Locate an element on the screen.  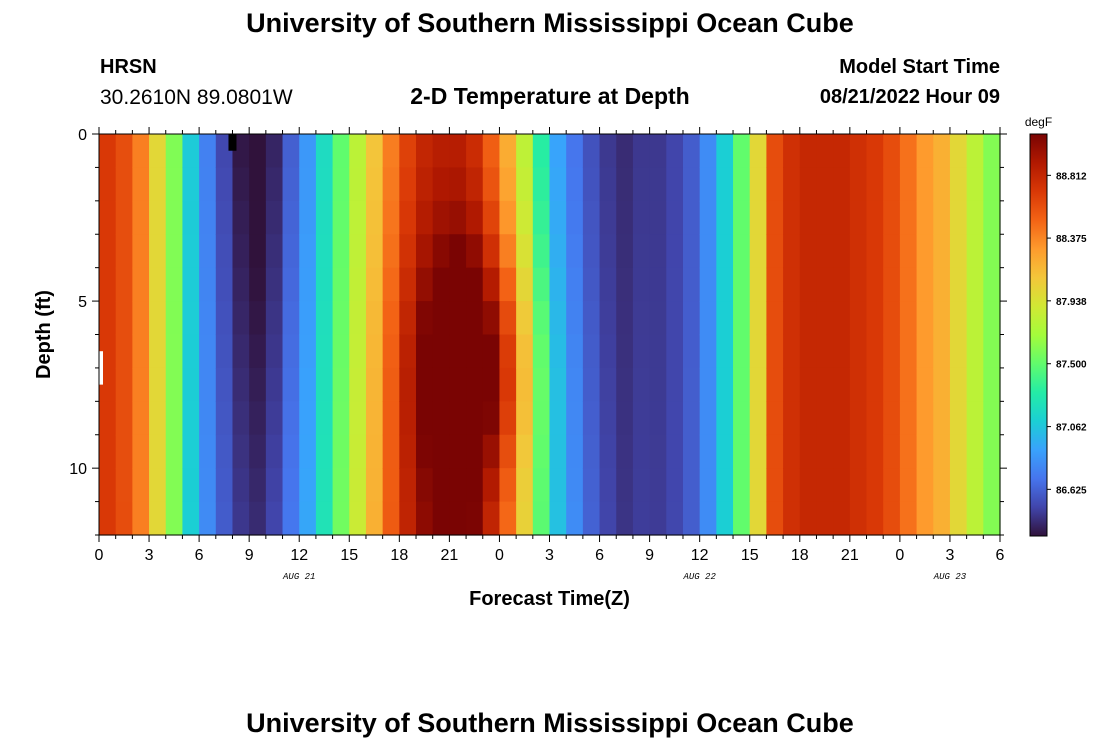
colorbar-tick-label: 87.938 is located at coordinates (1071, 302).